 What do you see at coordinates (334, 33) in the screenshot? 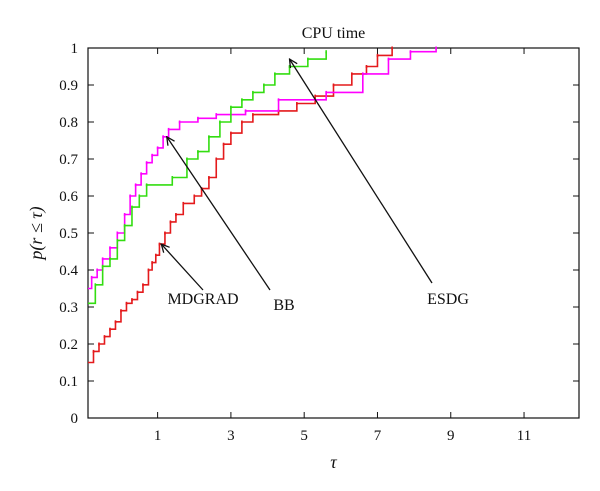
I see `chart-title: CPU time` at bounding box center [334, 33].